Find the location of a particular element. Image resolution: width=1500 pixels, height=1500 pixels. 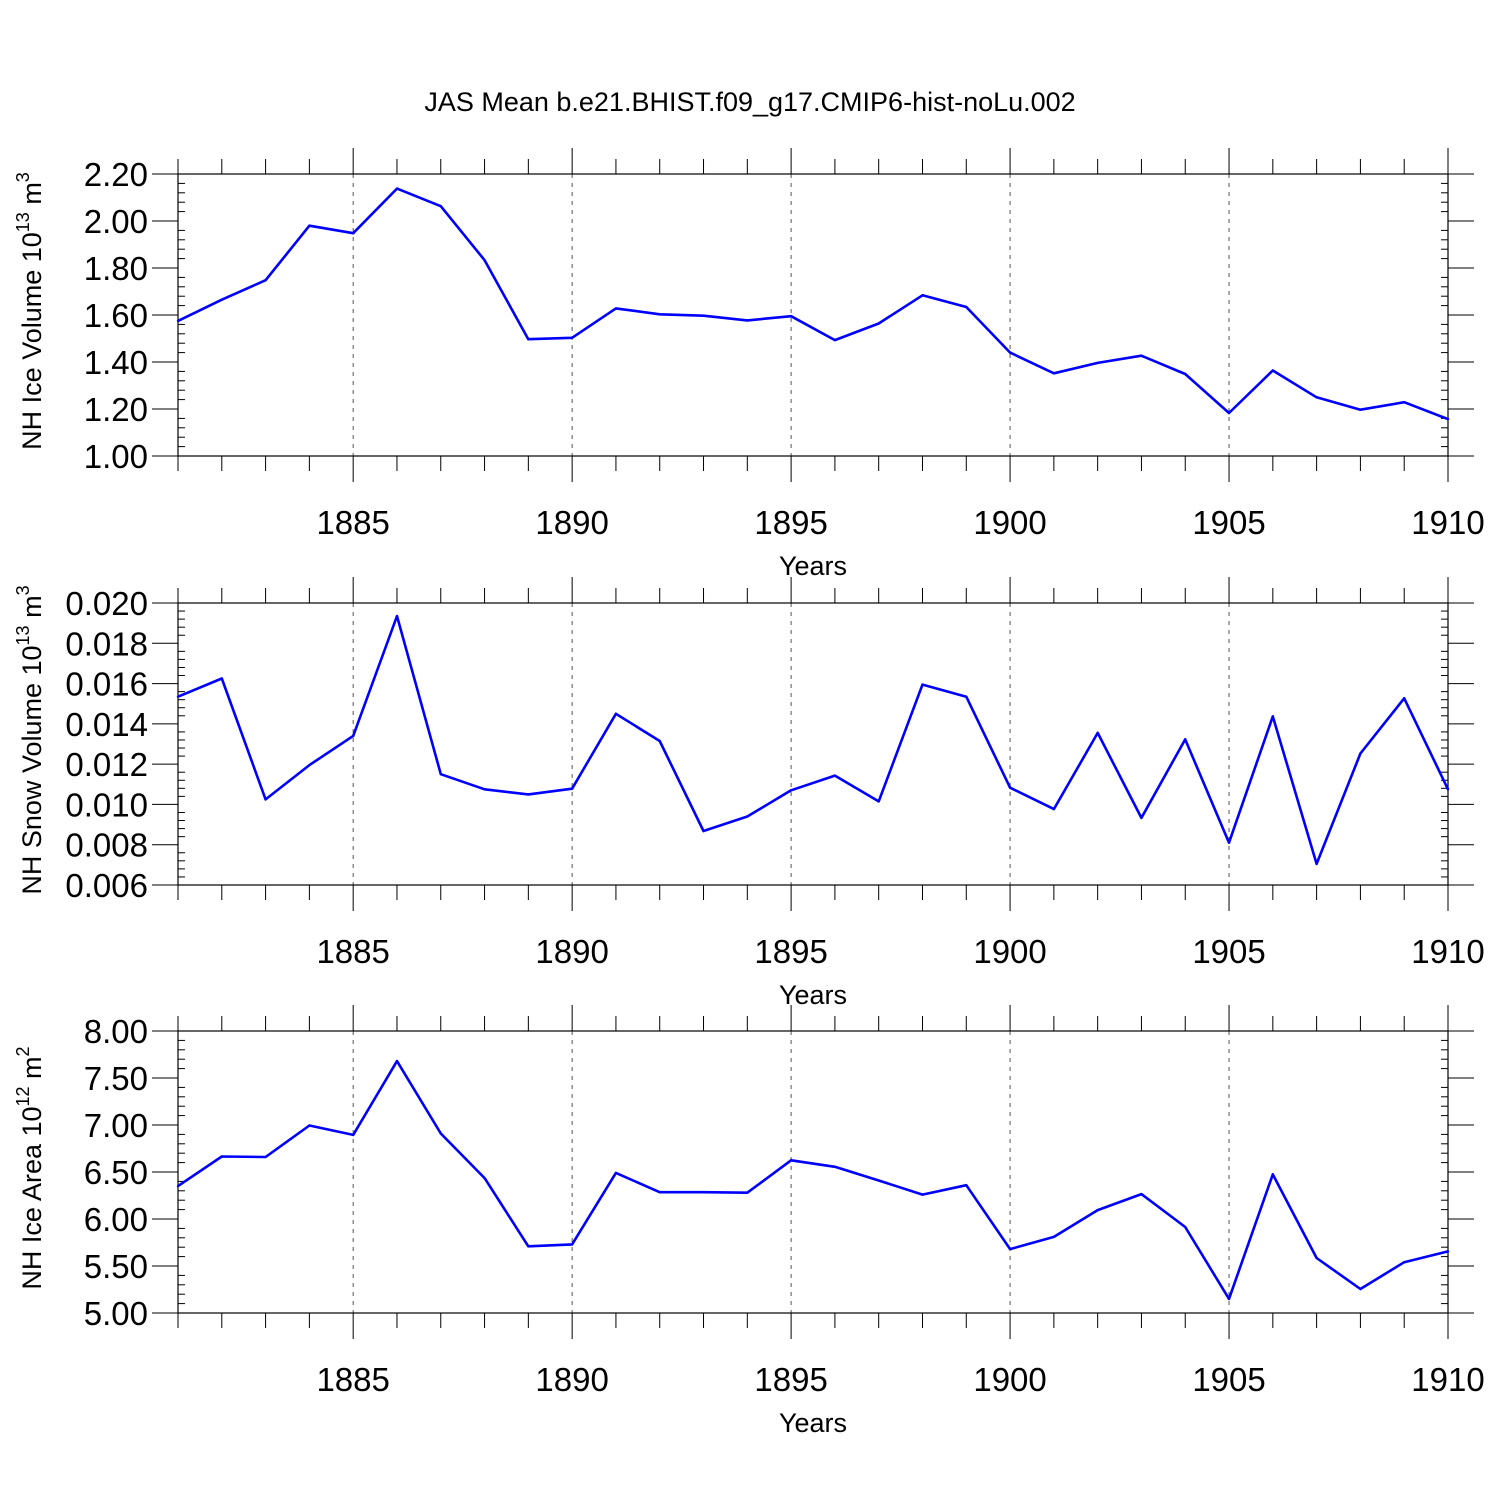

y-tick-label: 0.014 is located at coordinates (106, 724).